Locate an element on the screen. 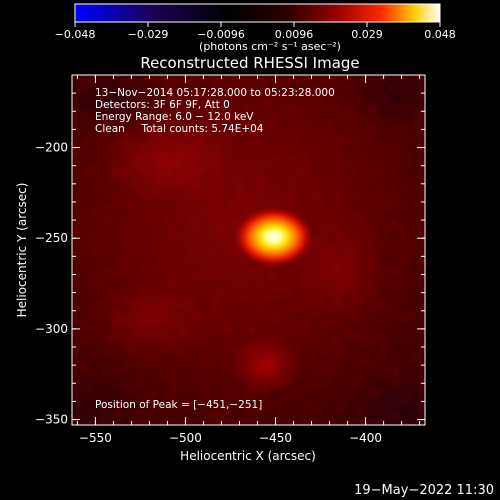  y-tick-label: −250 is located at coordinates (51, 238).